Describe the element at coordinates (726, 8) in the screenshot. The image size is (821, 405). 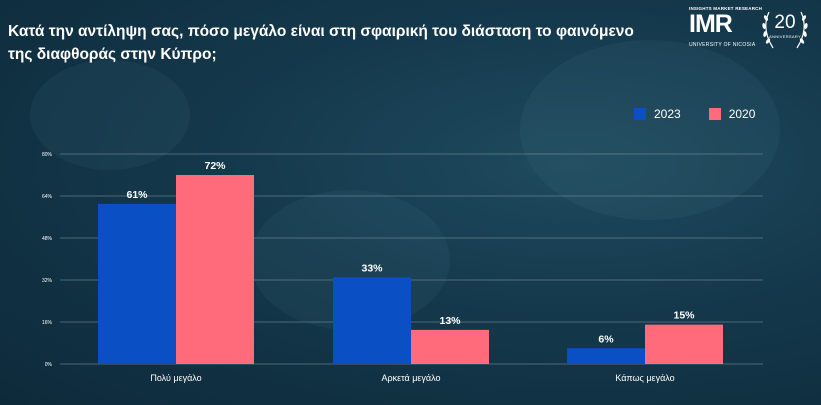
I see `logo-tagline: INSIGHTS MARKET RESEARCH` at that location.